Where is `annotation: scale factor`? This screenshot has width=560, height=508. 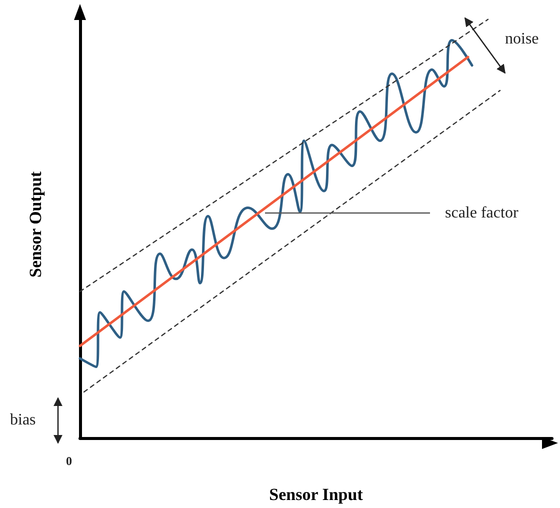
annotation: scale factor is located at coordinates (482, 213).